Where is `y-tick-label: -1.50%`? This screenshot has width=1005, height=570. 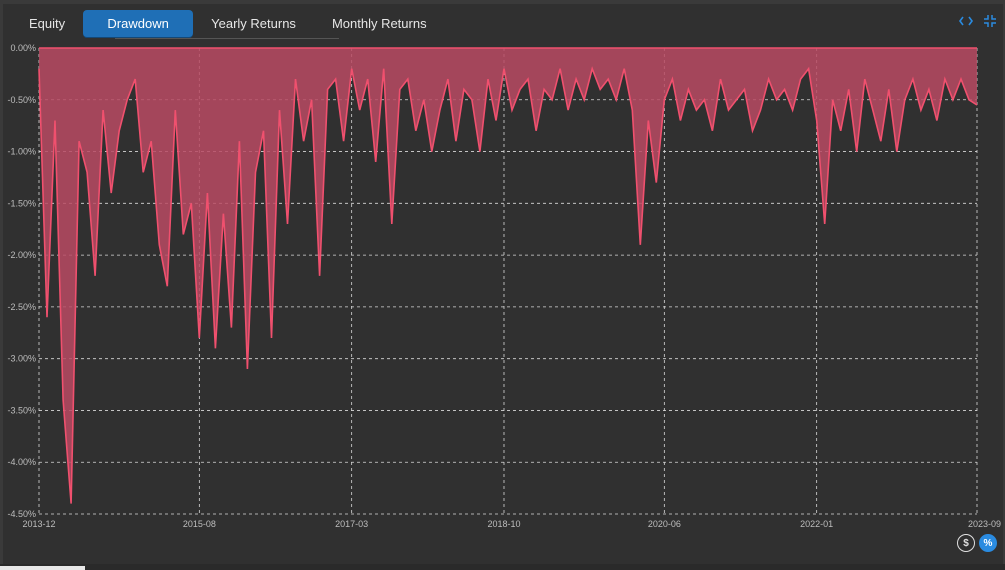 y-tick-label: -1.50% is located at coordinates (21, 203).